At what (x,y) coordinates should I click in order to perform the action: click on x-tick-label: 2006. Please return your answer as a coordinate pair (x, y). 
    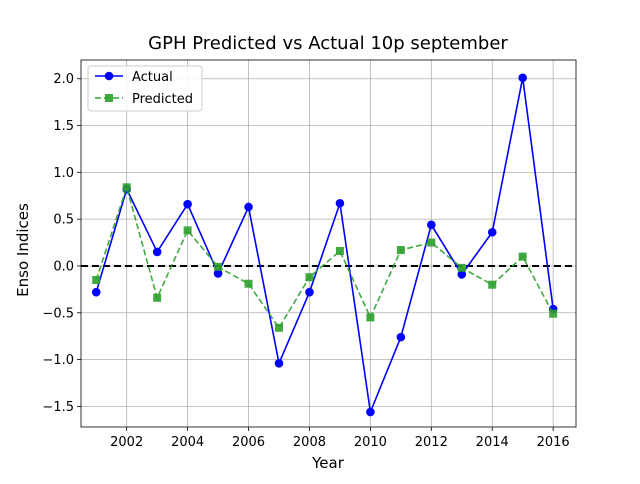
    Looking at the image, I should click on (248, 442).